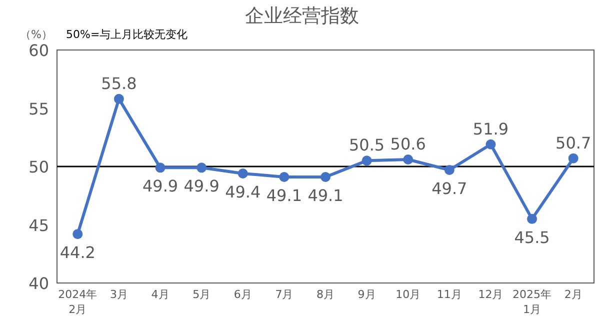 The image size is (604, 325). Describe the element at coordinates (325, 294) in the screenshot. I see `xtick: 8月` at that location.